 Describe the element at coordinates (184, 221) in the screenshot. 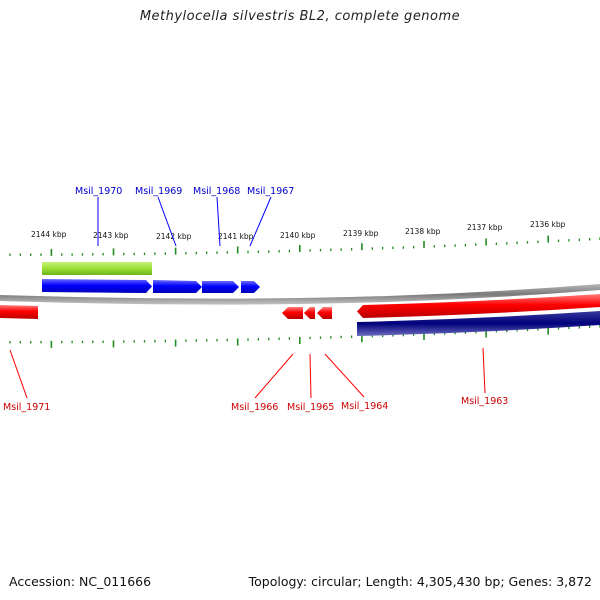

I see `forward-gene-labels` at that location.